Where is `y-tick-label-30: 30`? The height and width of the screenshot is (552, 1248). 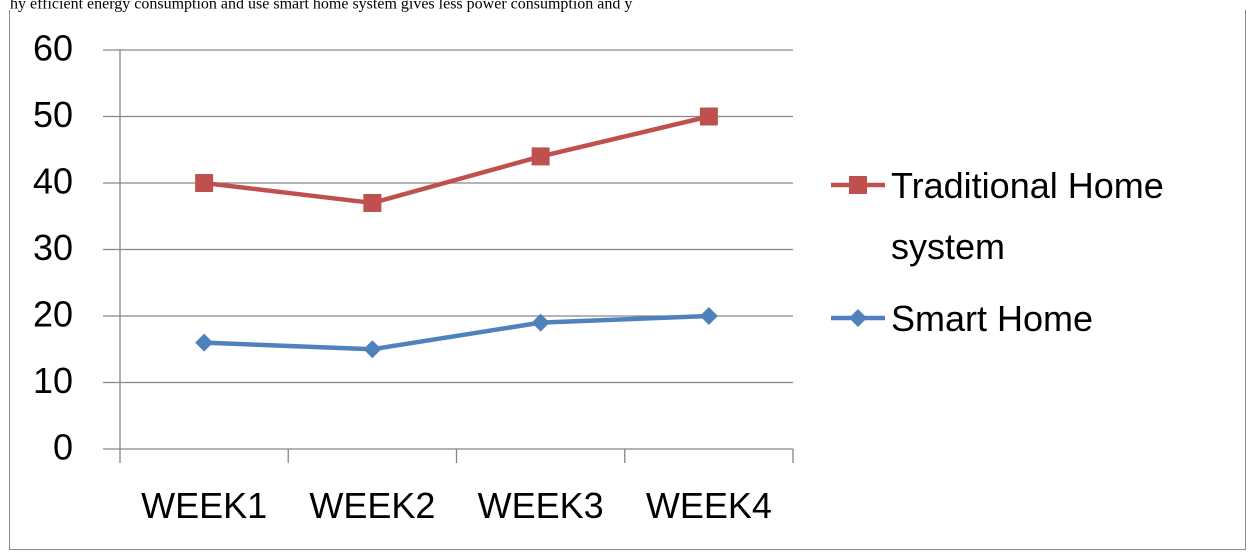
y-tick-label-30: 30 is located at coordinates (53, 247).